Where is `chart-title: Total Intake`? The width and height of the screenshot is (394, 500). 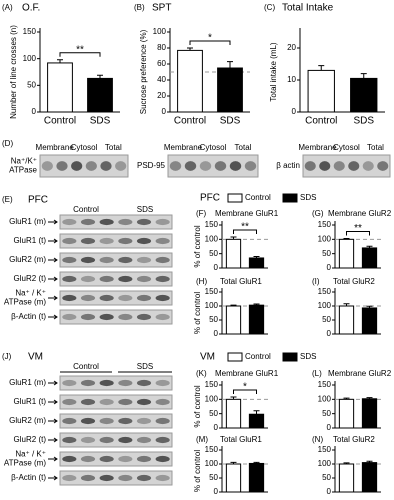 chart-title: Total Intake is located at coordinates (308, 8).